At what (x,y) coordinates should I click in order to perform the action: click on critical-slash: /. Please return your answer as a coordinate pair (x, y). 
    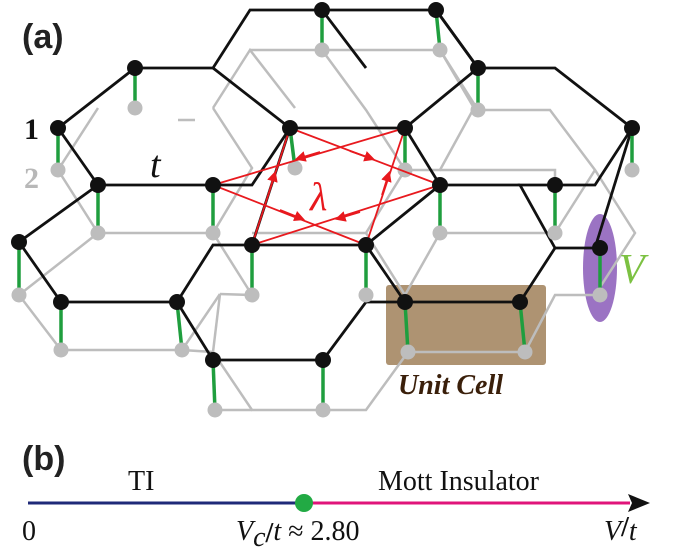
    Looking at the image, I should click on (270, 533).